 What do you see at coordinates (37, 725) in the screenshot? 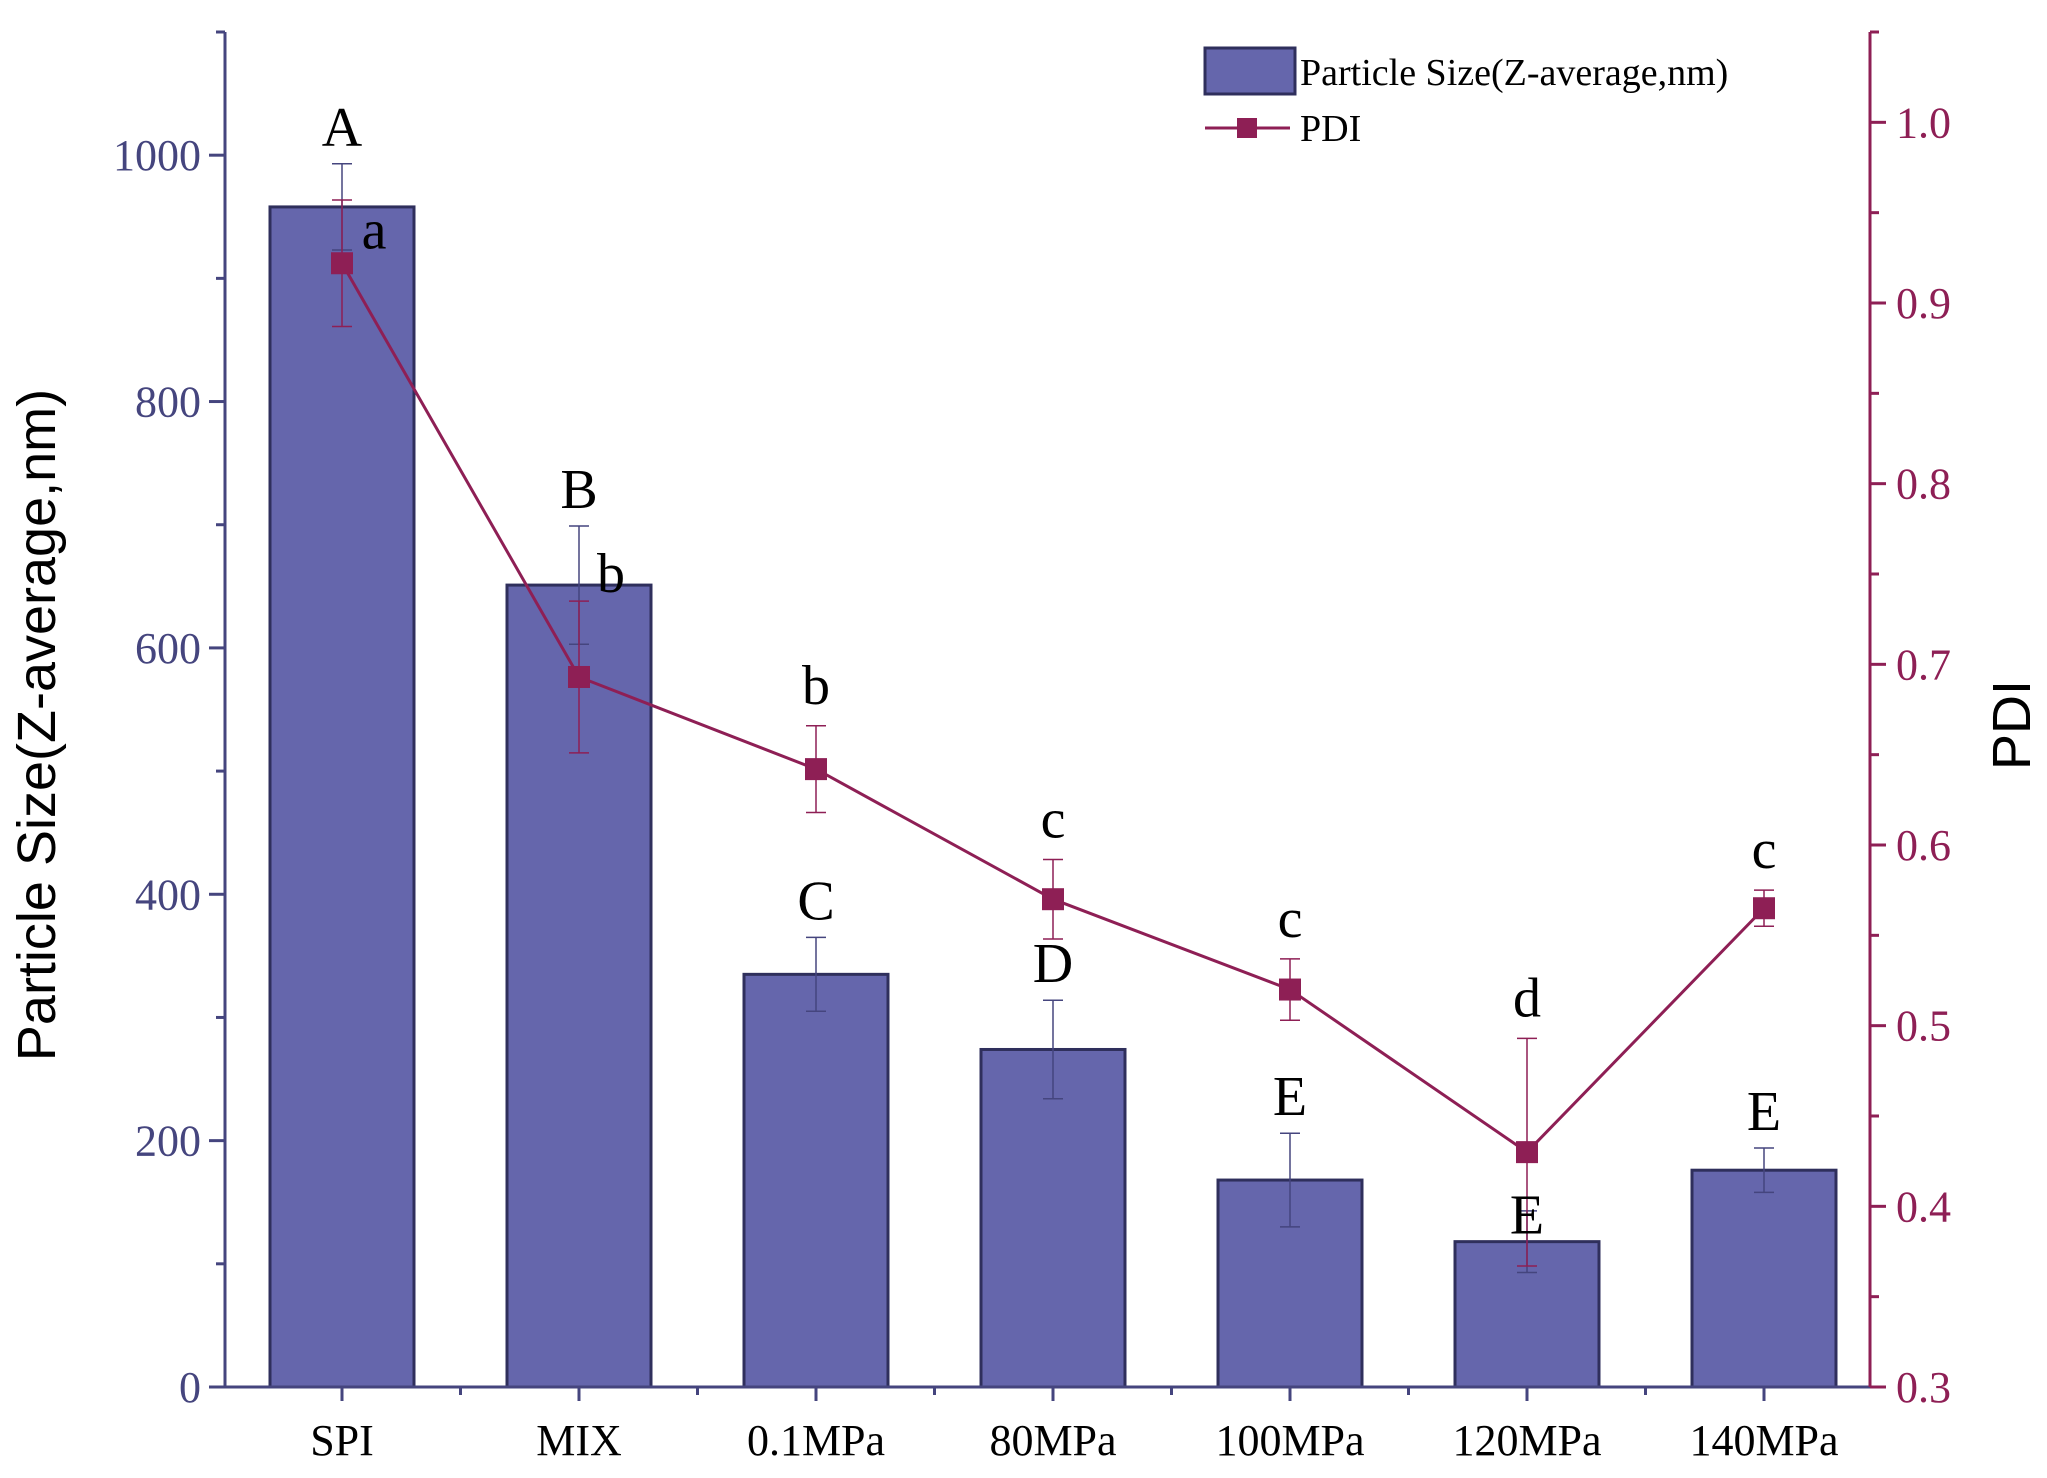
I see `y-axis-left-title: Particle Size(Z-average,nm)` at bounding box center [37, 725].